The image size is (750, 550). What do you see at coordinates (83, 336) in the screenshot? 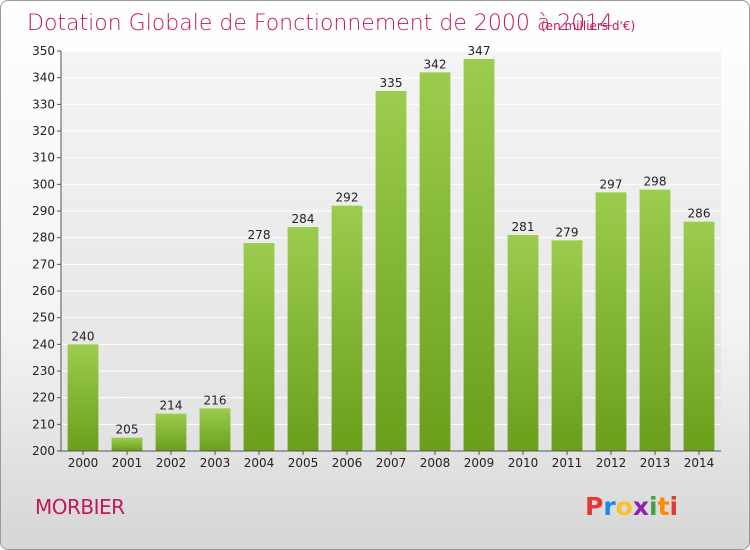
I see `data-label: 240` at bounding box center [83, 336].